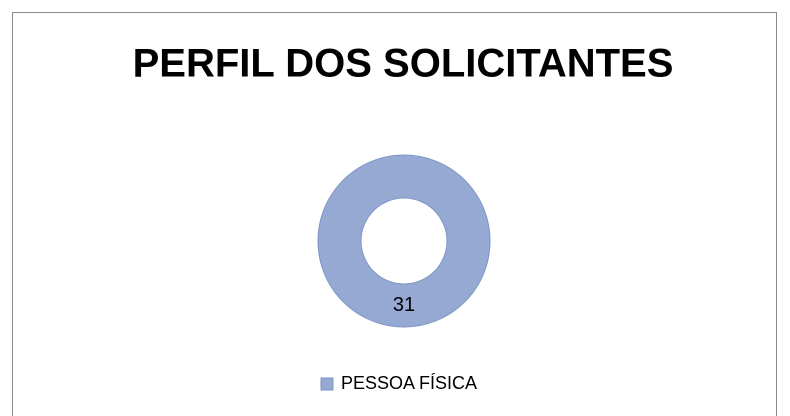  Describe the element at coordinates (404, 241) in the screenshot. I see `donut-segment` at that location.